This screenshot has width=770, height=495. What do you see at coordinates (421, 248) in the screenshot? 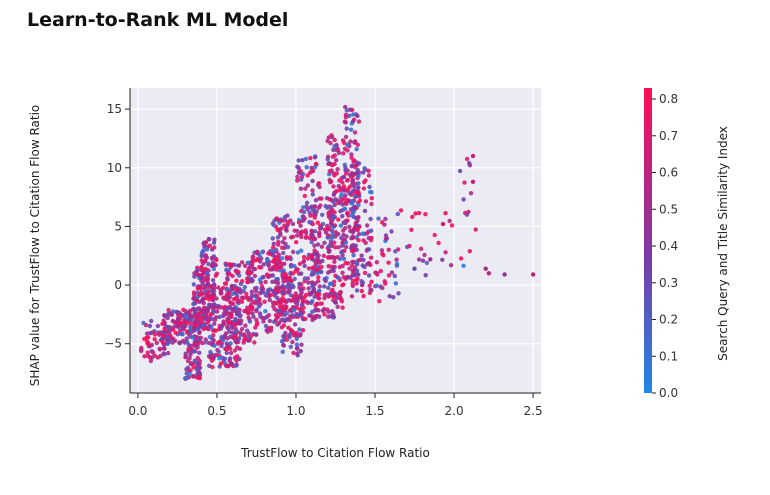
I see `data-point-1915` at bounding box center [421, 248].